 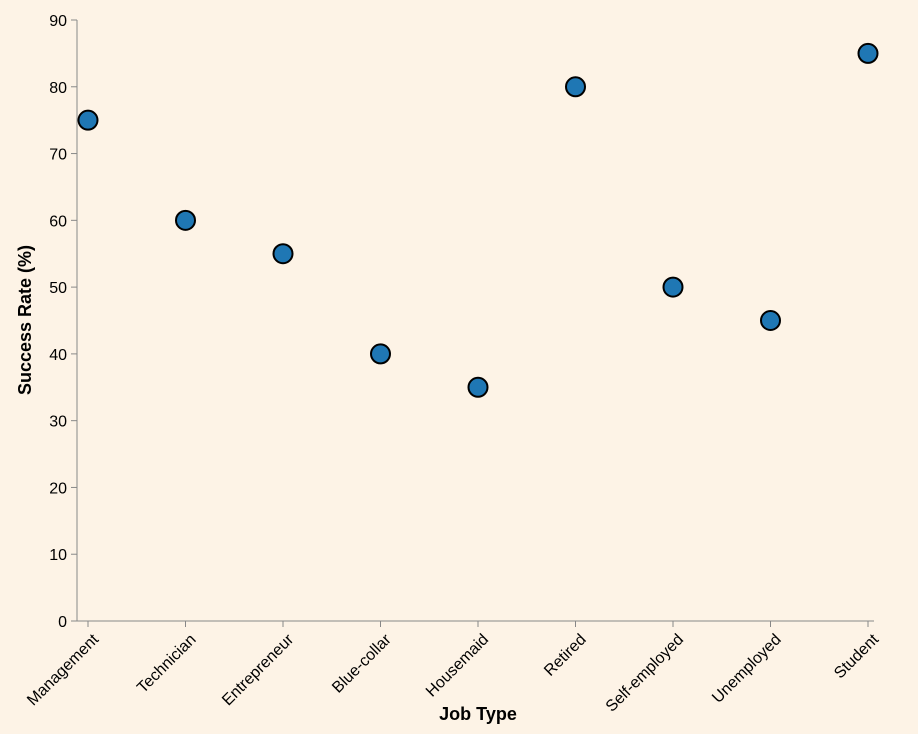 I want to click on y-tick-label: 20, so click(x=58, y=488).